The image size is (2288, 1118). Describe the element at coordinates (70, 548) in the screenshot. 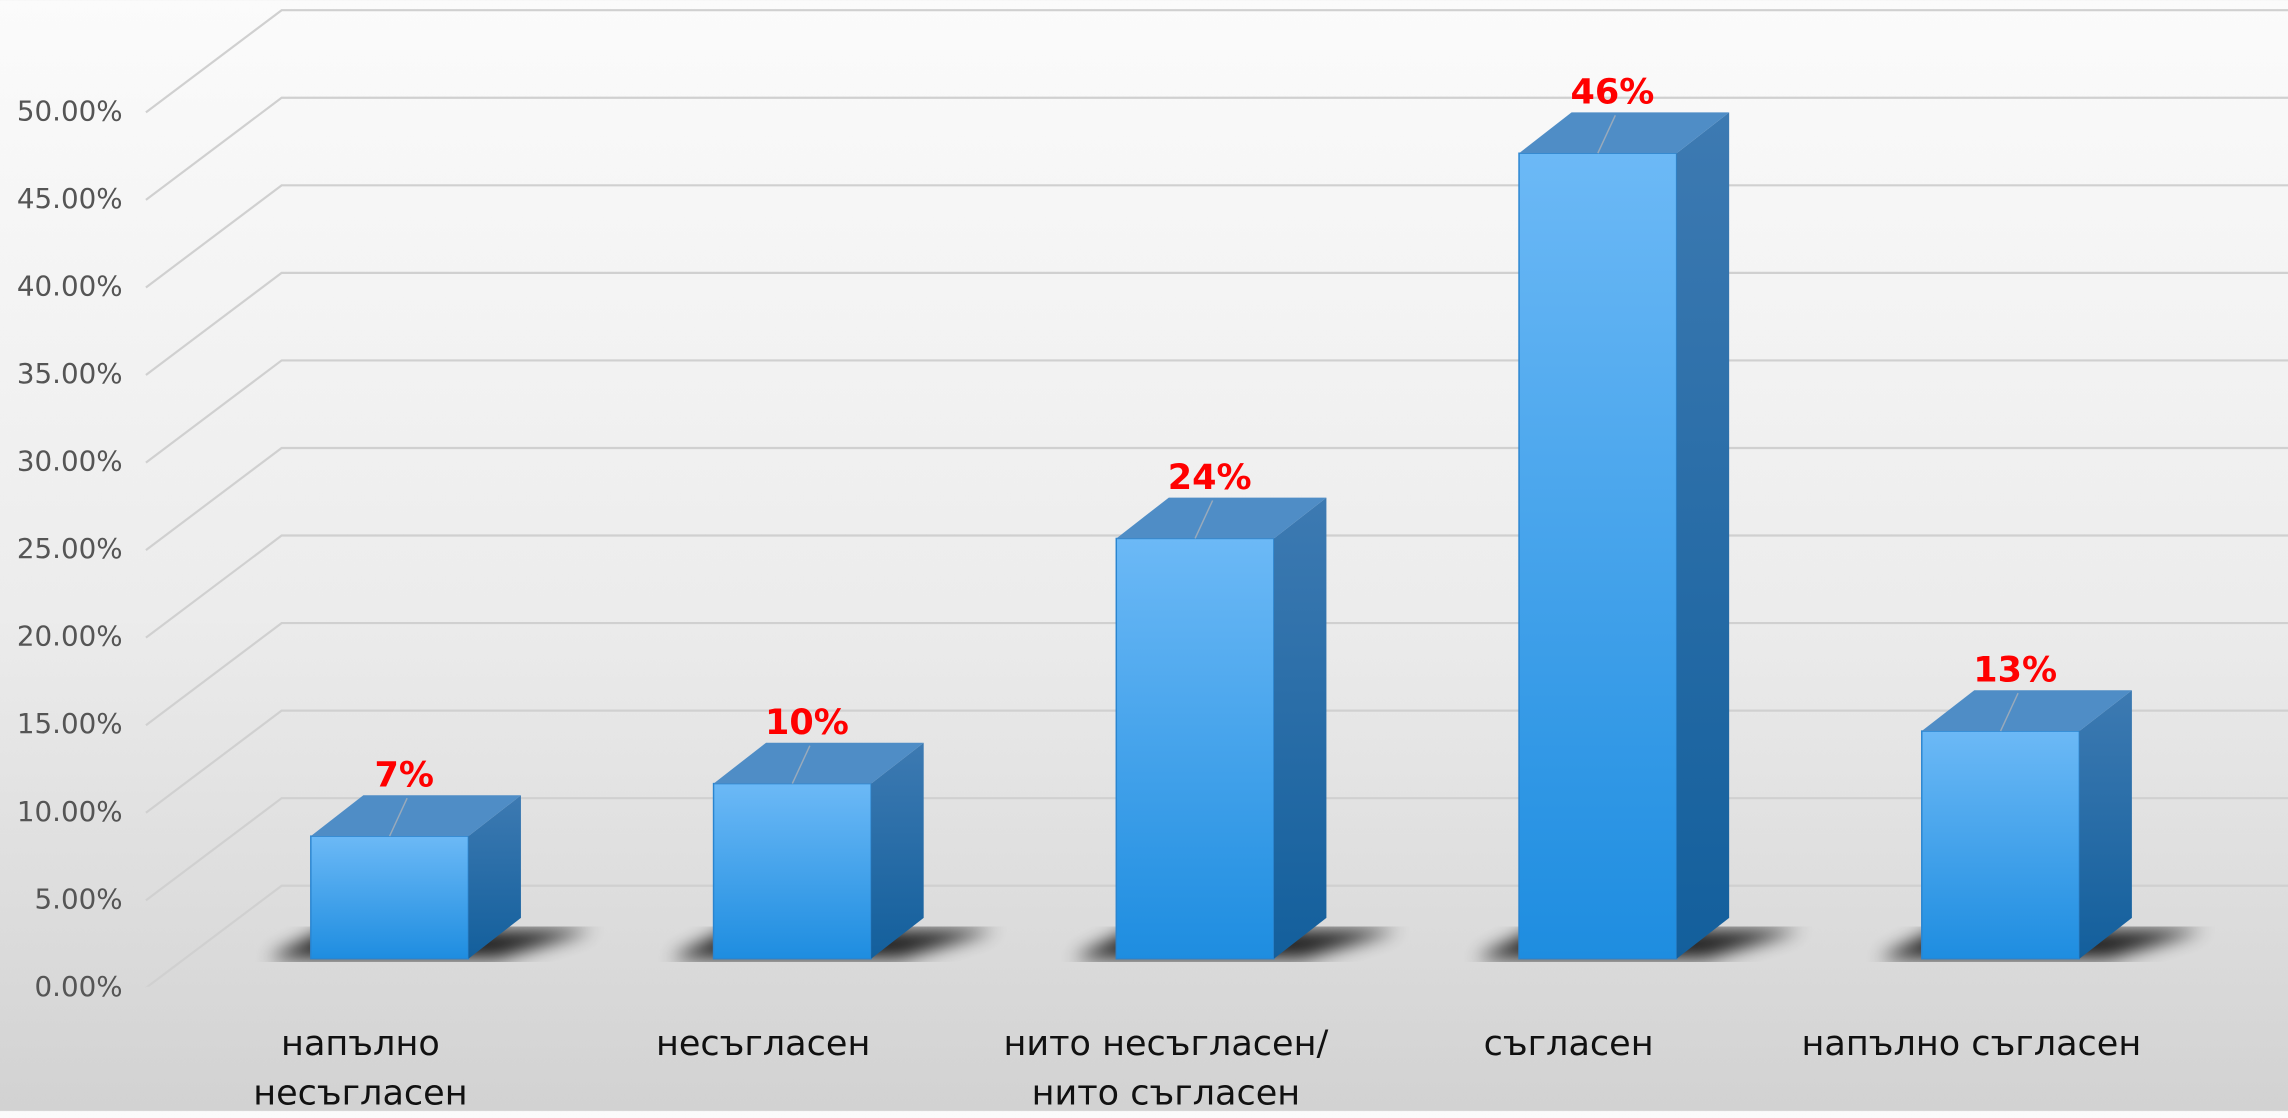

I see `y-tick-label: 25.00%` at that location.